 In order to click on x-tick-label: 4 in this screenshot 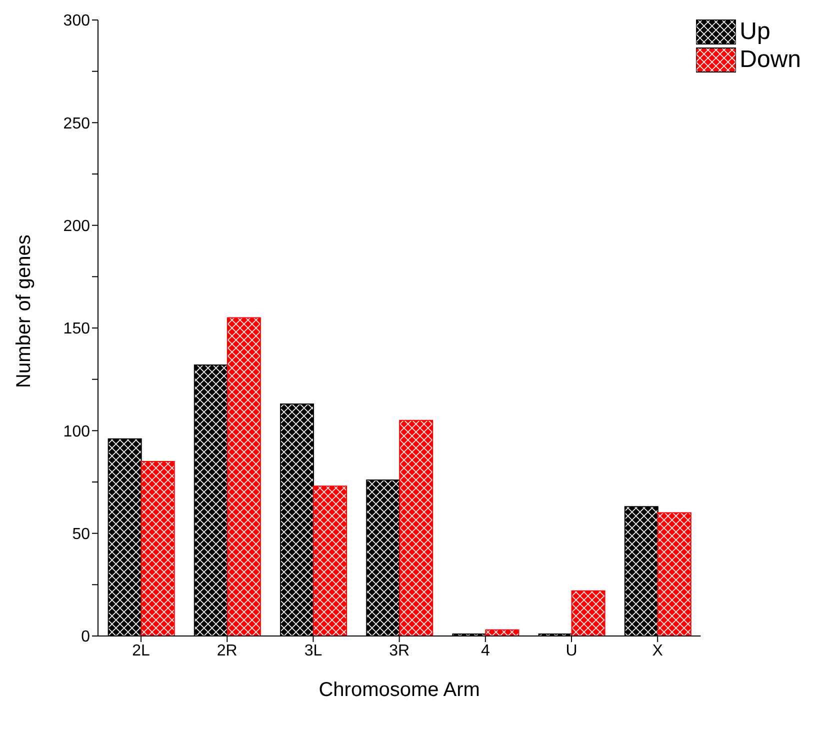, I will do `click(485, 651)`.